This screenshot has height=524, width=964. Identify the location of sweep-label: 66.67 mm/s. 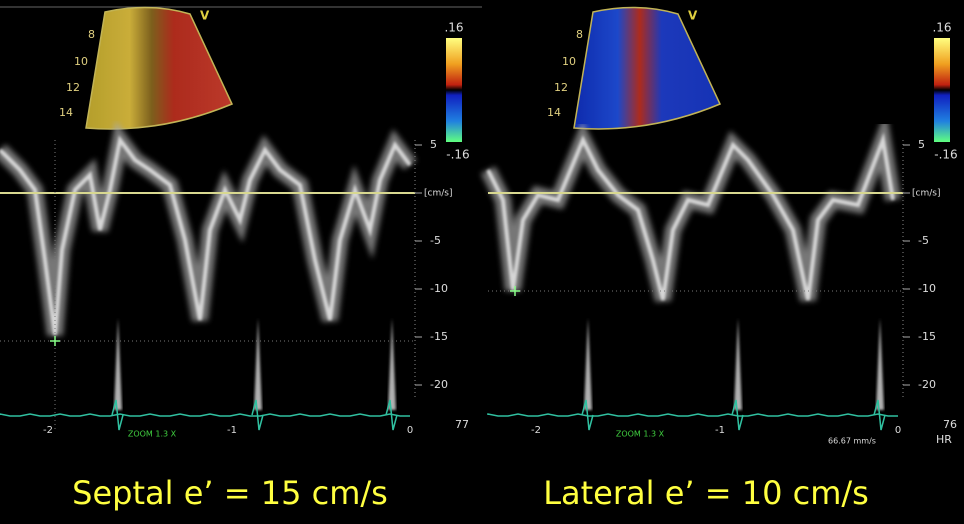
(852, 441).